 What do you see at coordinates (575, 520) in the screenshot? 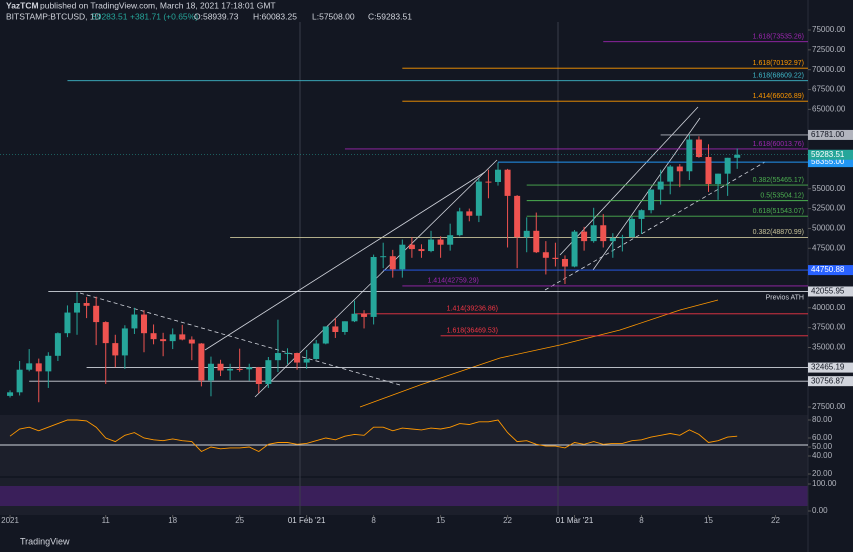
I see `x-tick-label: 01 Mar '21` at bounding box center [575, 520].